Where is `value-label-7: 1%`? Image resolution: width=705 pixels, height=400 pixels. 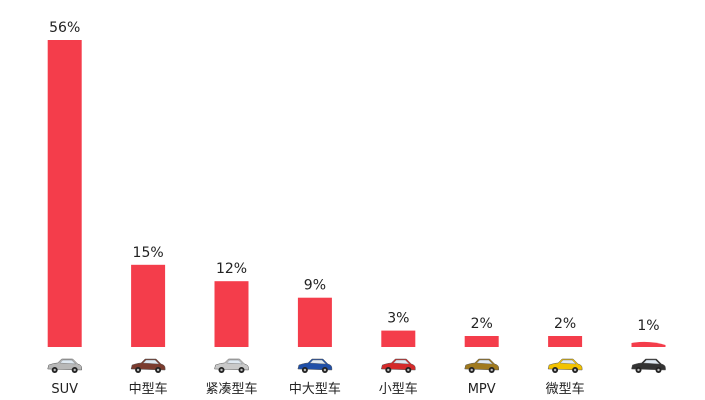 value-label-7: 1% is located at coordinates (648, 326).